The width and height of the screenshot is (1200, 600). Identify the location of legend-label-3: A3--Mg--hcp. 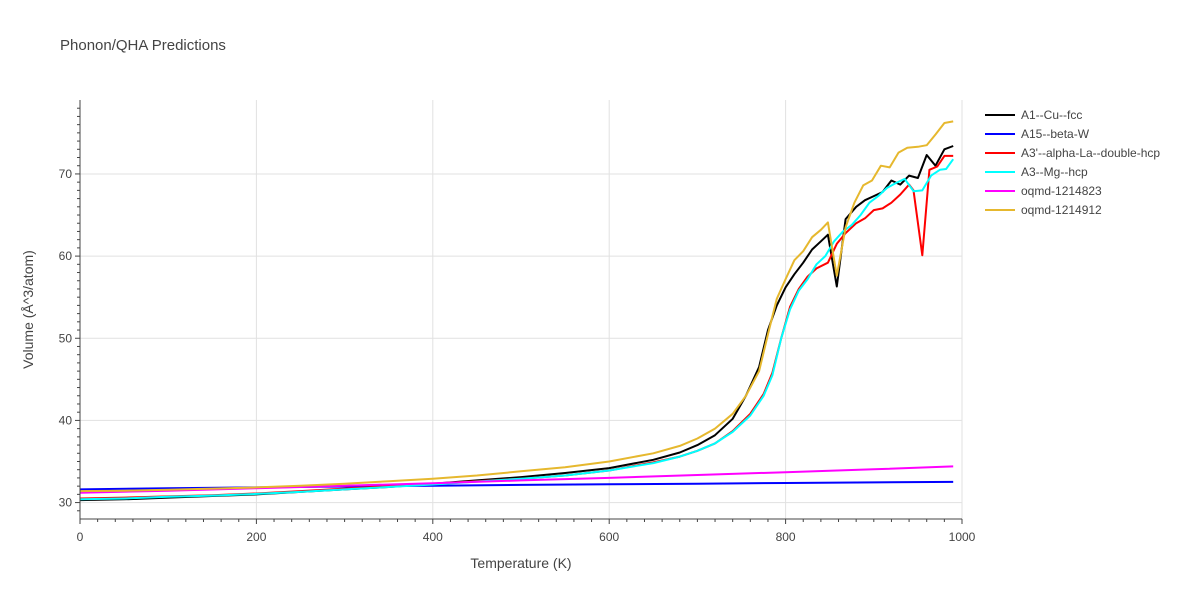
(1054, 172).